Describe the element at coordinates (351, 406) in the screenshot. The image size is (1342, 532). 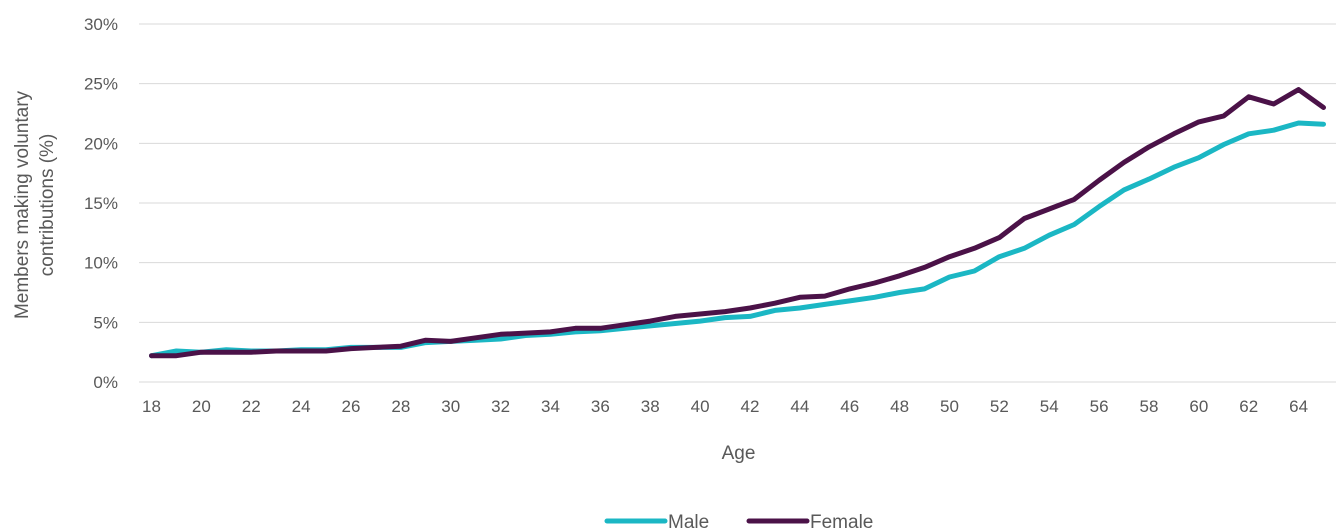
I see `x-tick-label: 26` at that location.